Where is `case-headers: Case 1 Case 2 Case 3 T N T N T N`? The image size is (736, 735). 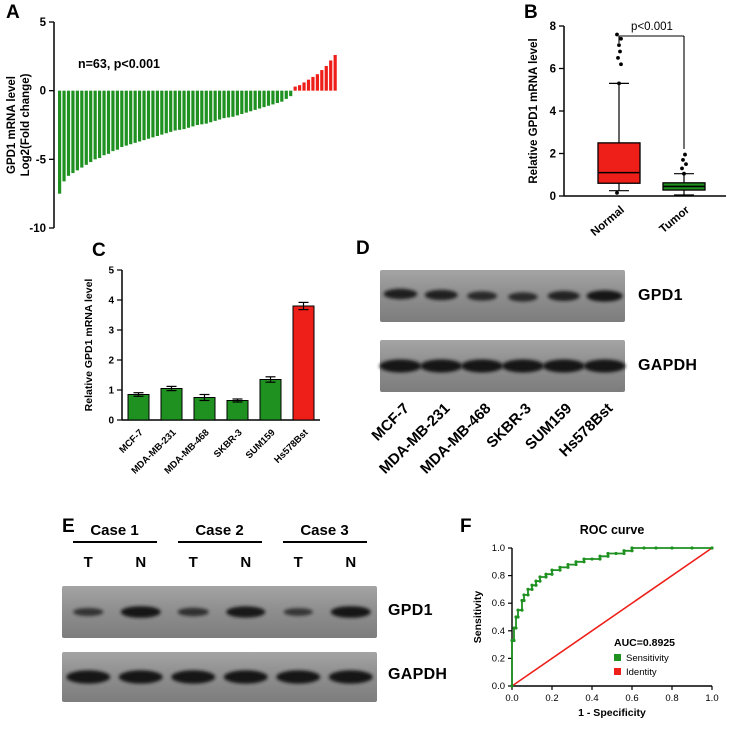
case-headers: Case 1 Case 2 Case 3 T N T N T N is located at coordinates (219, 553).